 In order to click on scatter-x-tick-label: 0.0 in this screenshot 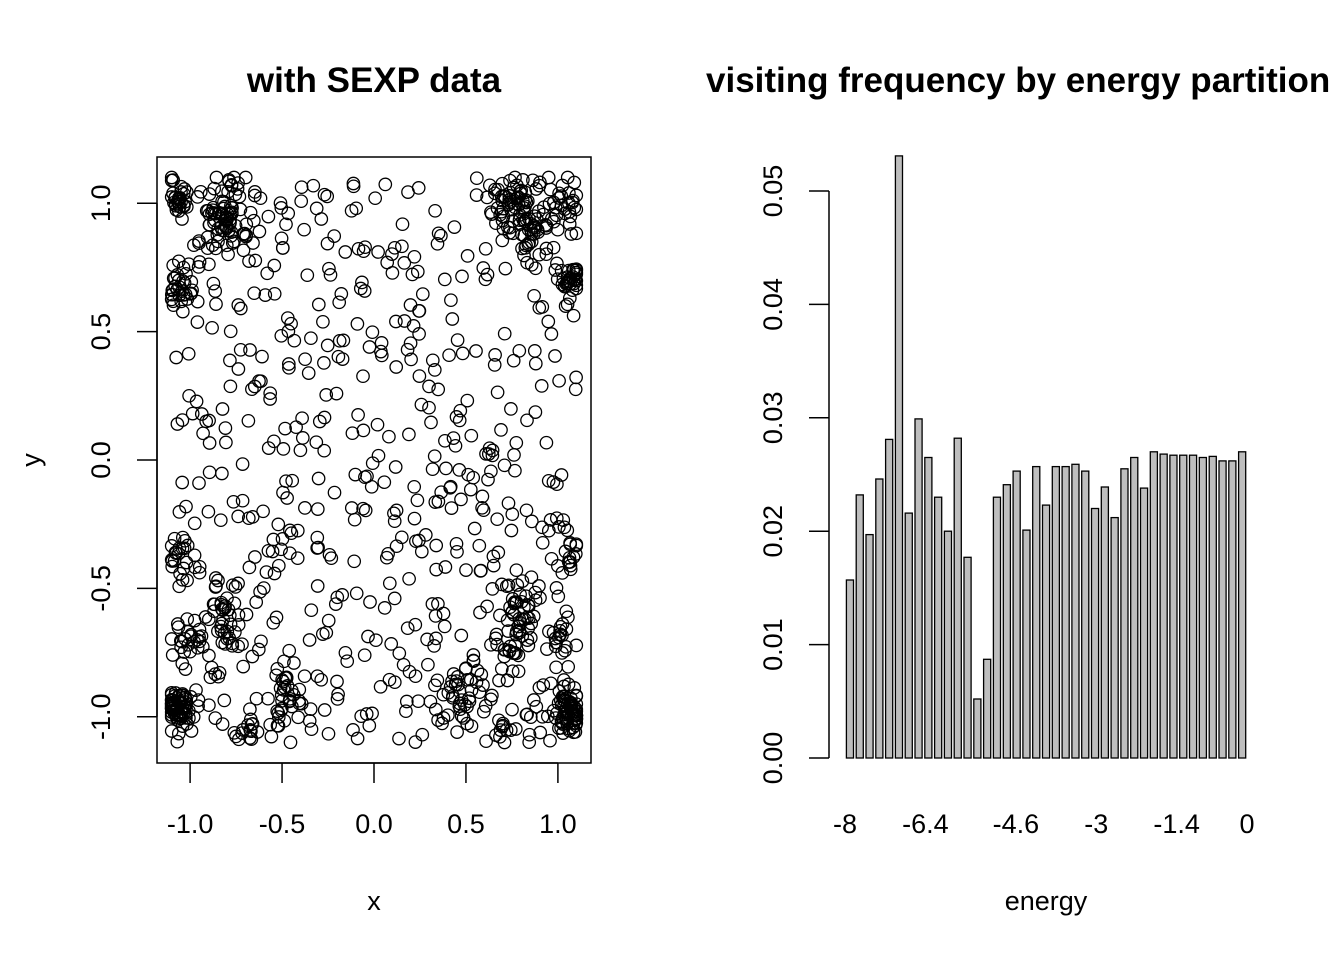, I will do `click(374, 824)`.